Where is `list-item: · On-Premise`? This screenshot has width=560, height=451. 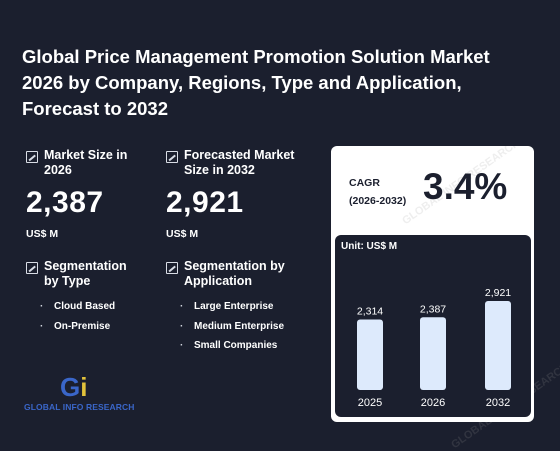
list-item: · On-Premise is located at coordinates (75, 326).